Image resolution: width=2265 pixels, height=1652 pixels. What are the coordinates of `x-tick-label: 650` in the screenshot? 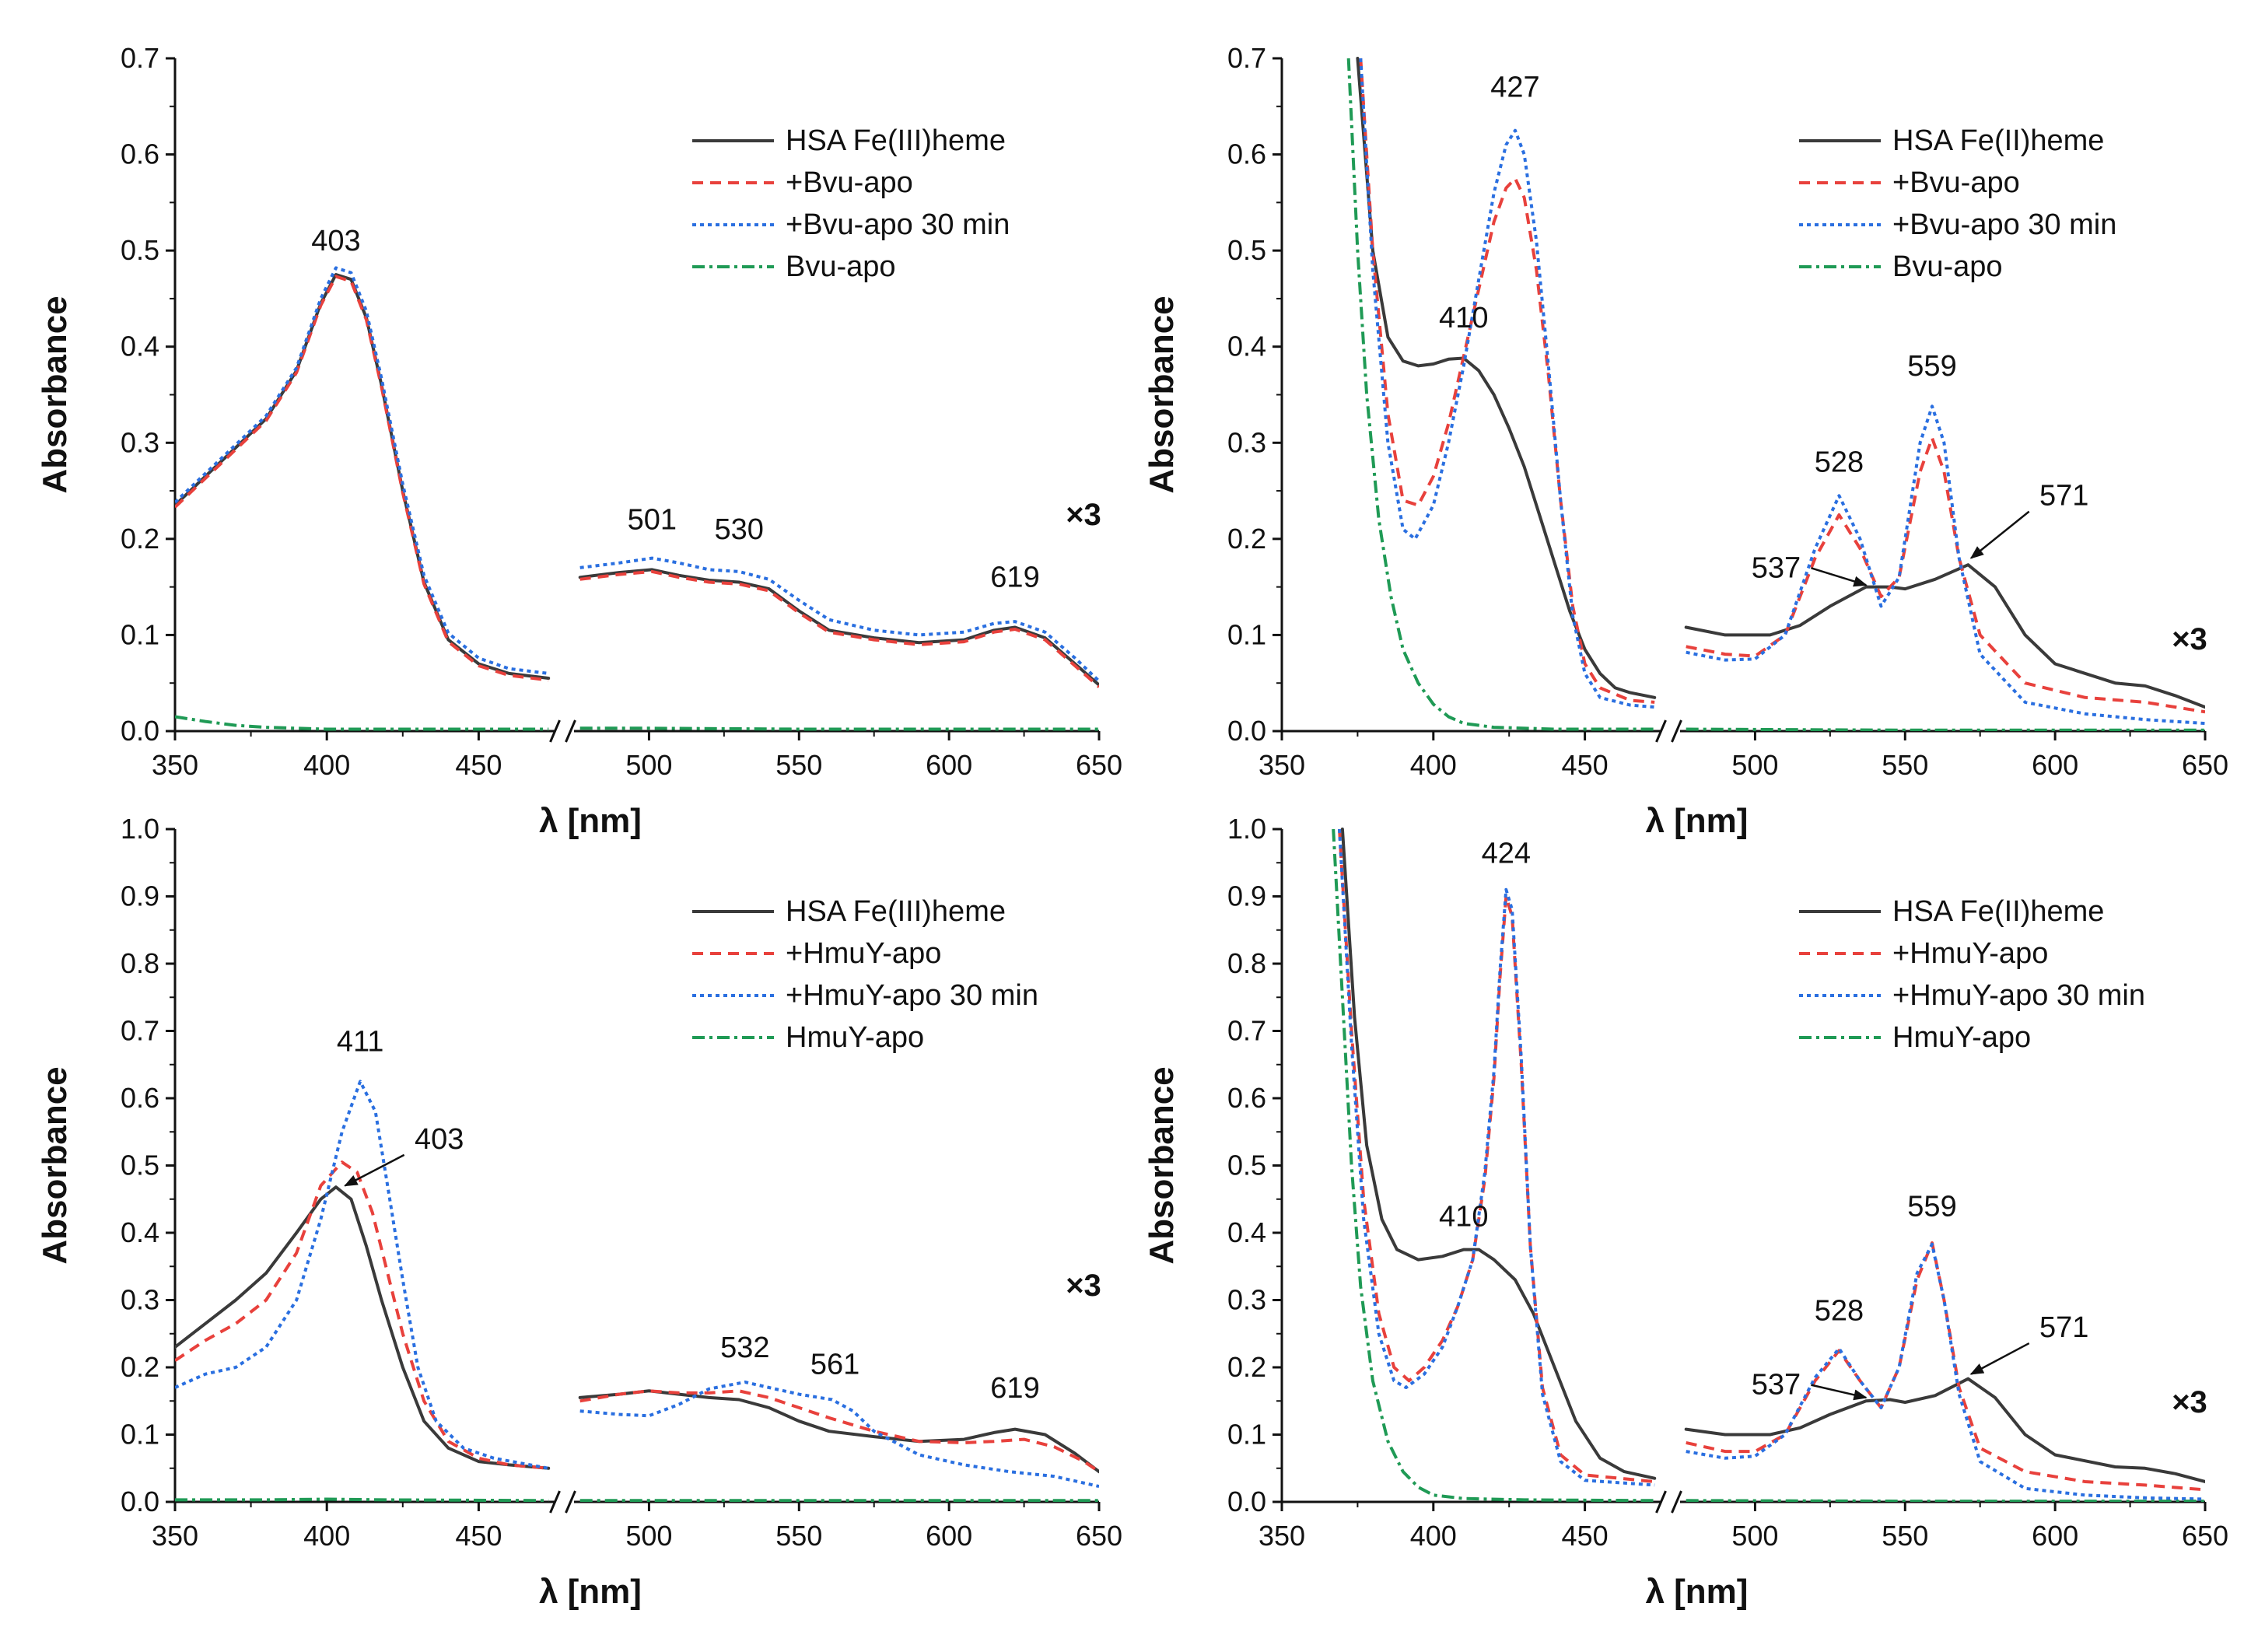 It's located at (2205, 765).